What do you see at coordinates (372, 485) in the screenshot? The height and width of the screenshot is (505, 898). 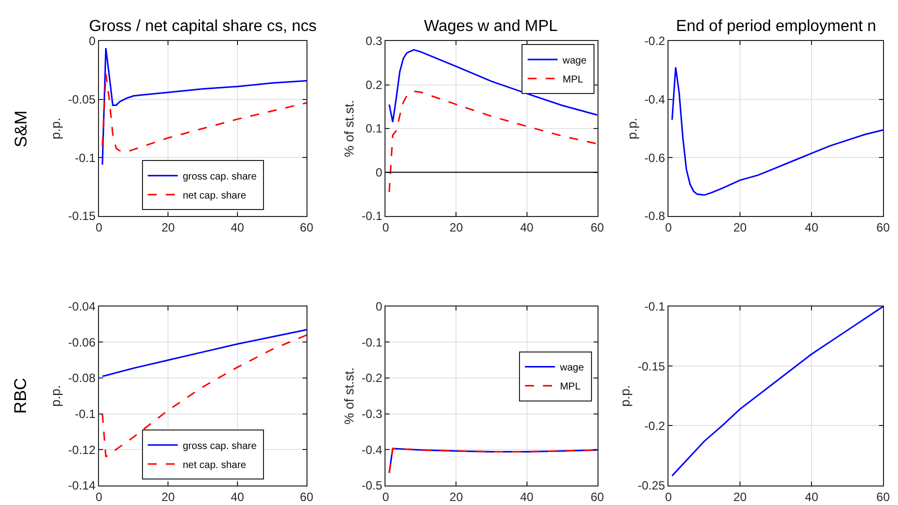 I see `y-tick-label: -0.5` at bounding box center [372, 485].